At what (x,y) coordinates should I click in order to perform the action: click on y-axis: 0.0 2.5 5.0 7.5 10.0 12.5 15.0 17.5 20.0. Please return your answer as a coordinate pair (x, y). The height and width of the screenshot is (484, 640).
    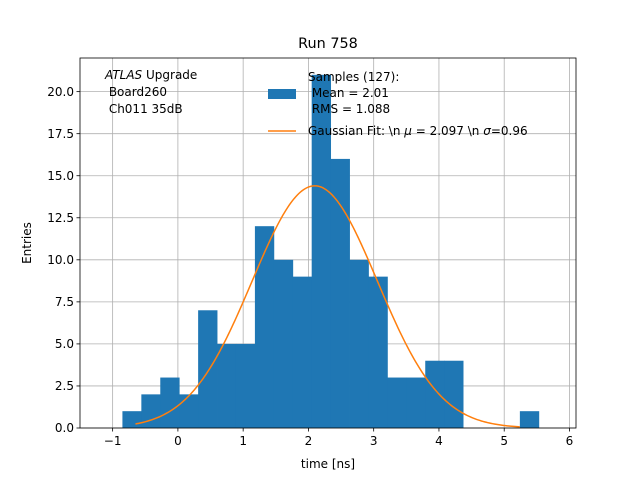
    Looking at the image, I should click on (63, 260).